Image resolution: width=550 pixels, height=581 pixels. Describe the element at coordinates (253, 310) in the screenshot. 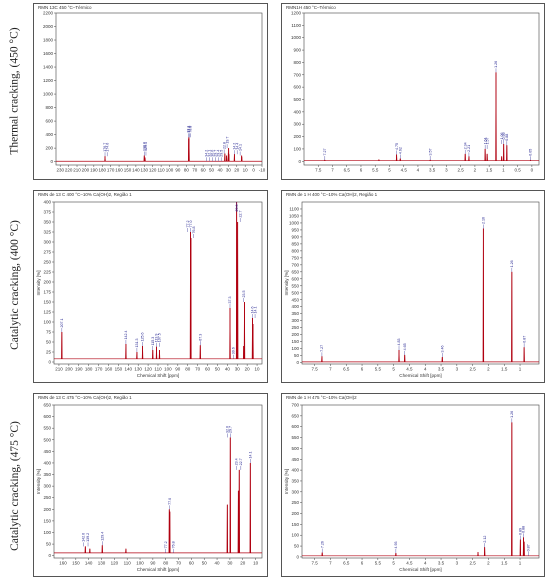

I see `peak-label: 14.6` at that location.